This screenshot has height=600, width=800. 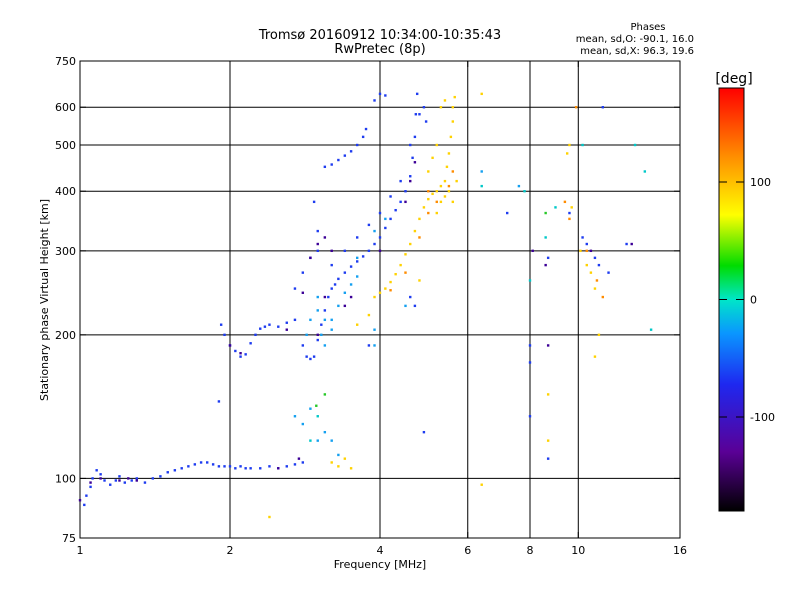 I want to click on colorbar-ticks: 100 0 -100, so click(x=747, y=300).